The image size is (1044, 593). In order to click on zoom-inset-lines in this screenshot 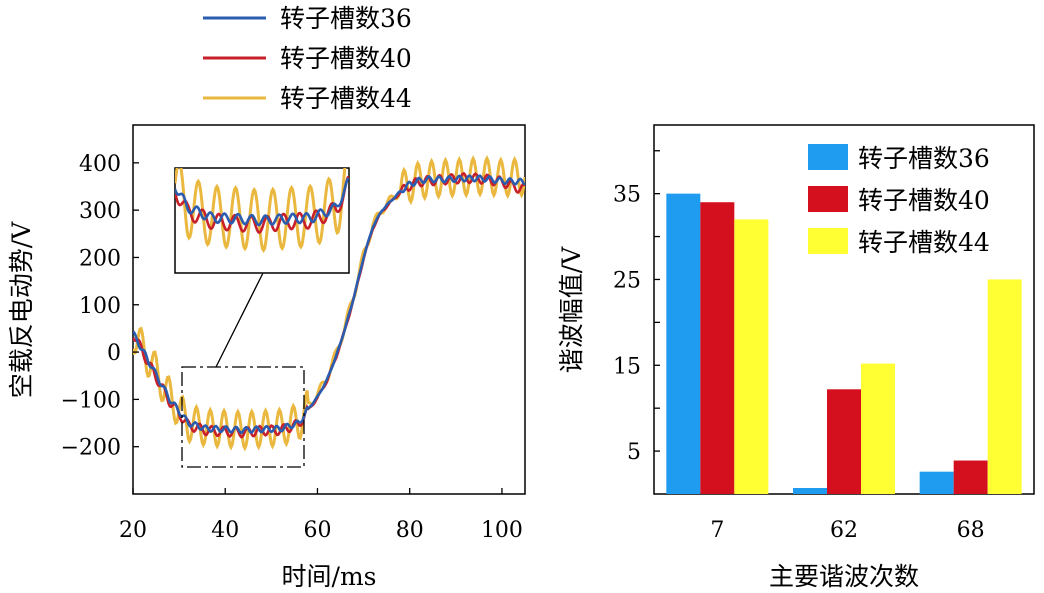, I will do `click(262, 211)`.